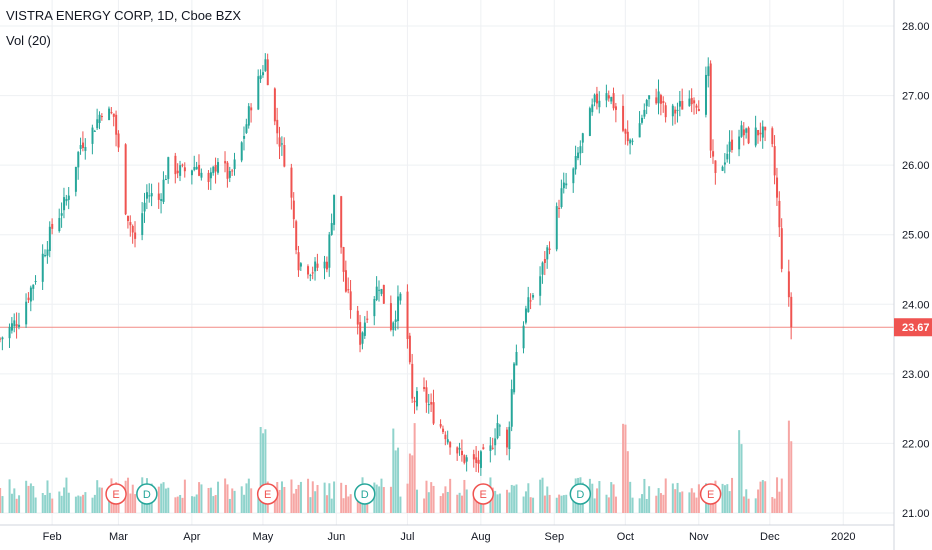  I want to click on event-marker-label: D, so click(147, 495).